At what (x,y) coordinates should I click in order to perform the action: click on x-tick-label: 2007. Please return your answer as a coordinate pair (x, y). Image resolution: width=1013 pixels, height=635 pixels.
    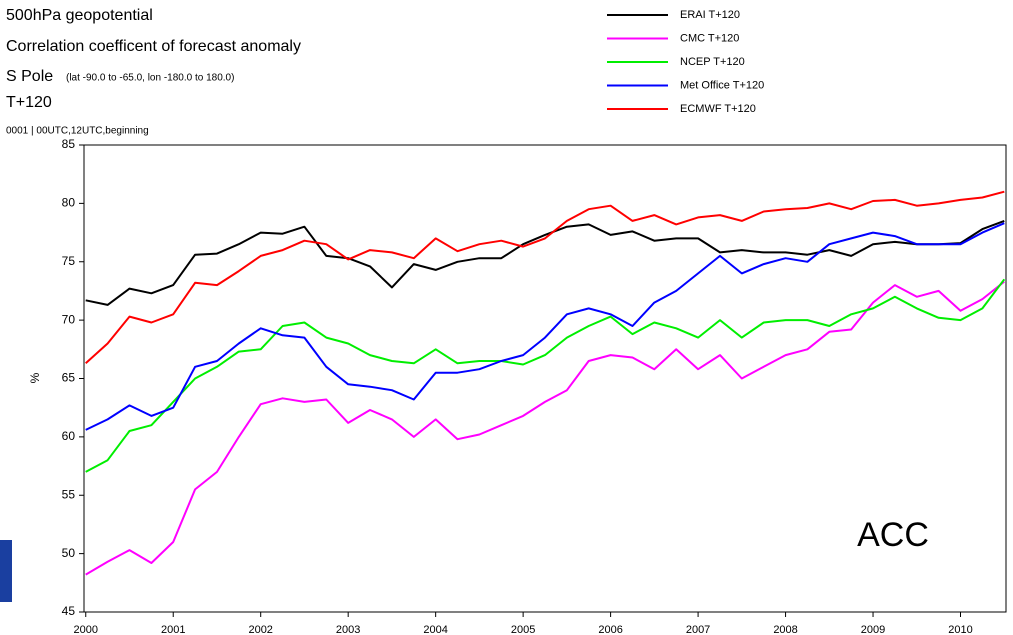
    Looking at the image, I should click on (698, 629).